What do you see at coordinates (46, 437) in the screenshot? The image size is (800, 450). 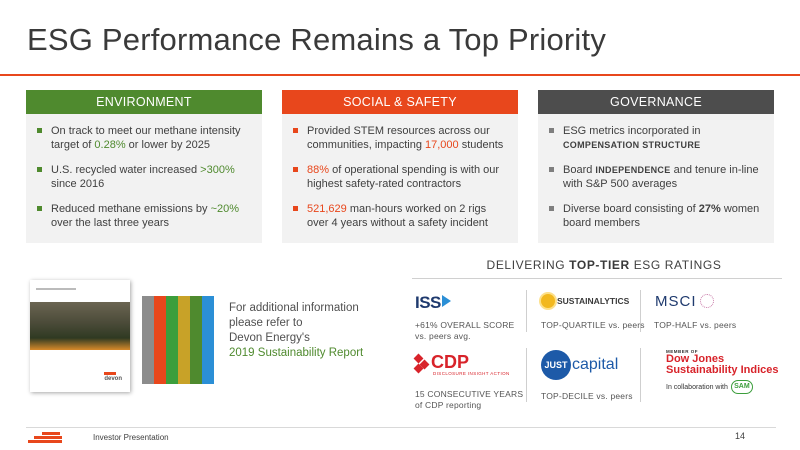 I see `devon-footer-logo-icon` at bounding box center [46, 437].